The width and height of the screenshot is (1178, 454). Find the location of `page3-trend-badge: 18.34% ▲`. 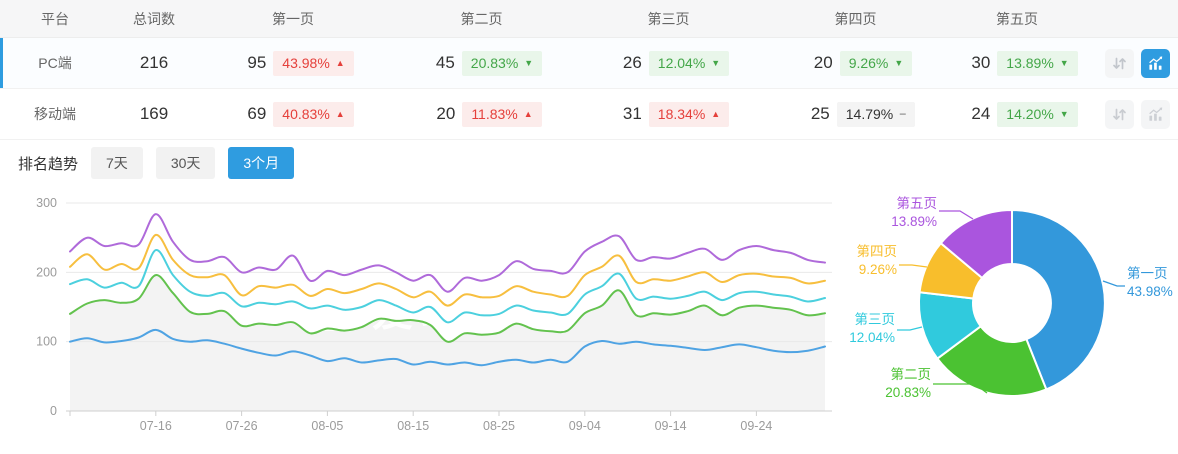

page3-trend-badge: 18.34% ▲ is located at coordinates (689, 114).